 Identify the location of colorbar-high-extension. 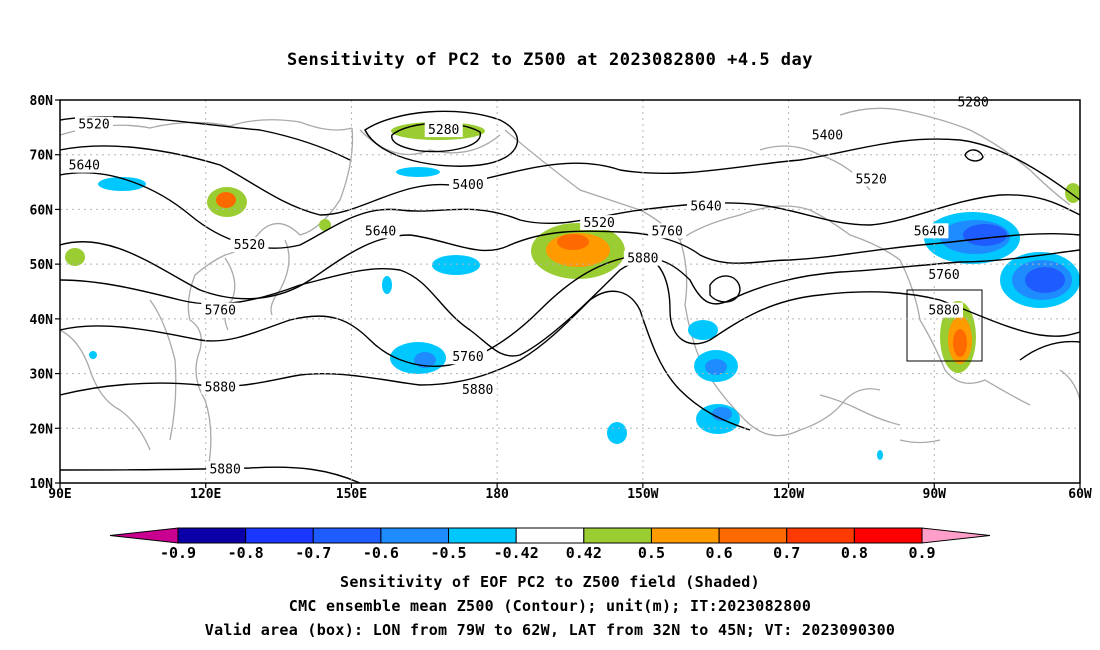
(956, 535).